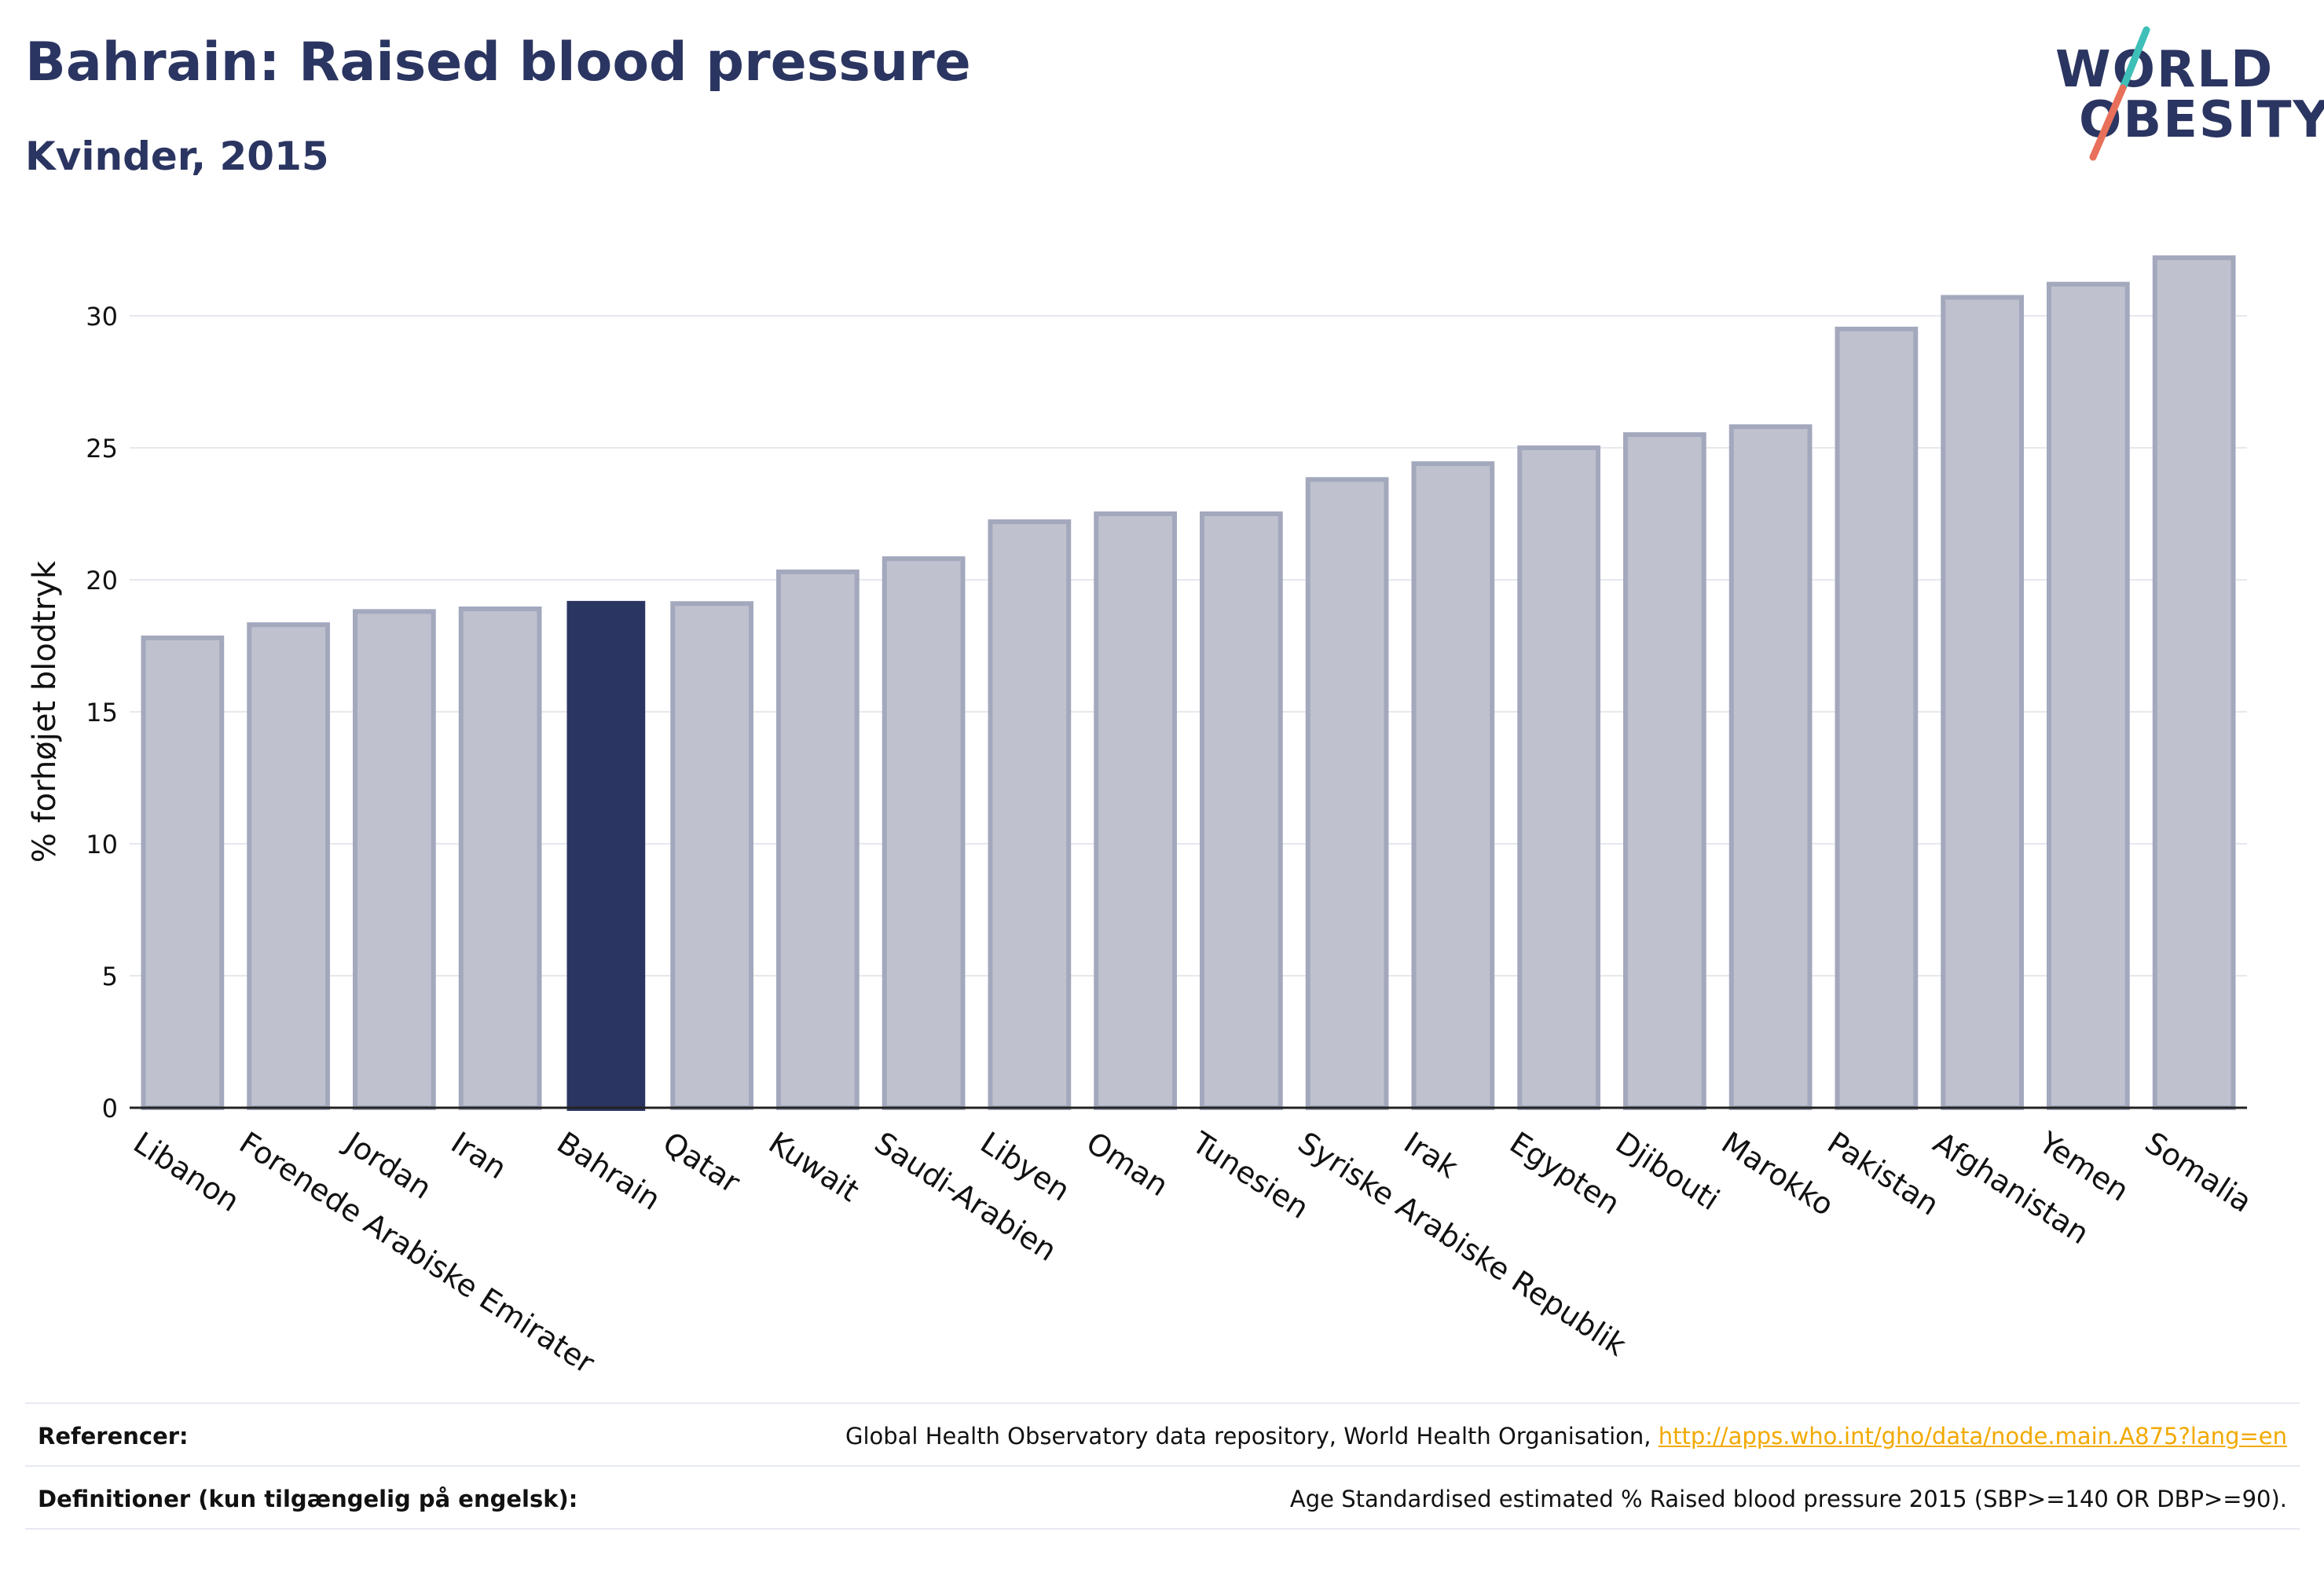 The image size is (2324, 1576). I want to click on world-obesity-logo: WORLD OBESITY, so click(2187, 94).